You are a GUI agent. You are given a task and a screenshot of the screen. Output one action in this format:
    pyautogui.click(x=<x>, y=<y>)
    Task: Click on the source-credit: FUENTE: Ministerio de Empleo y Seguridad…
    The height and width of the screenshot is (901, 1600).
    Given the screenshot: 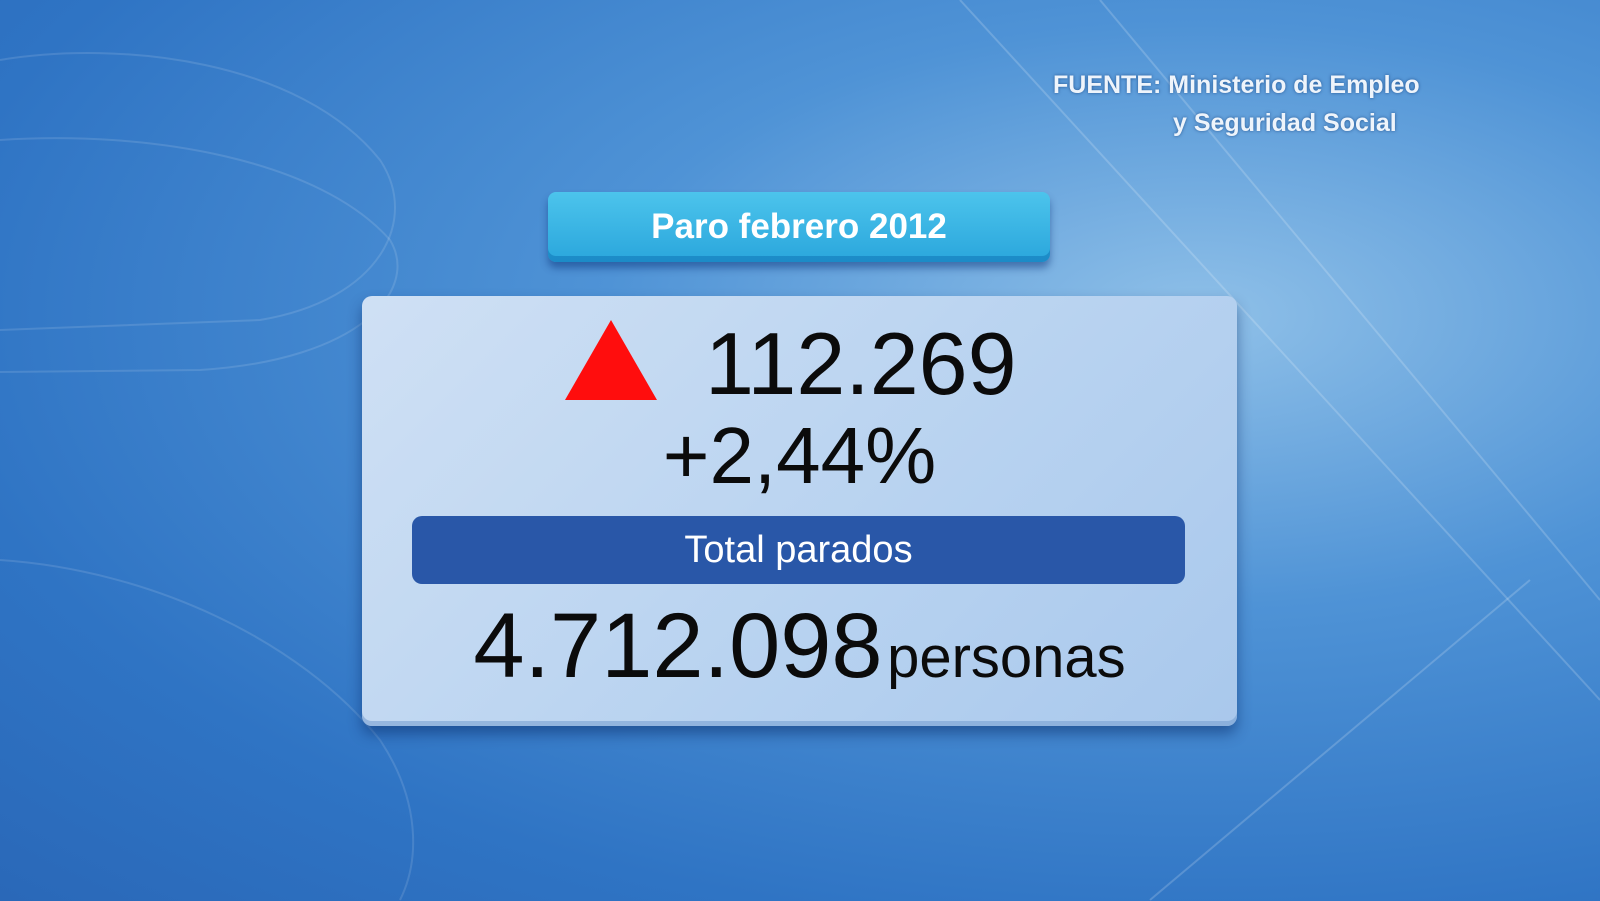 What is the action you would take?
    pyautogui.click(x=1236, y=104)
    